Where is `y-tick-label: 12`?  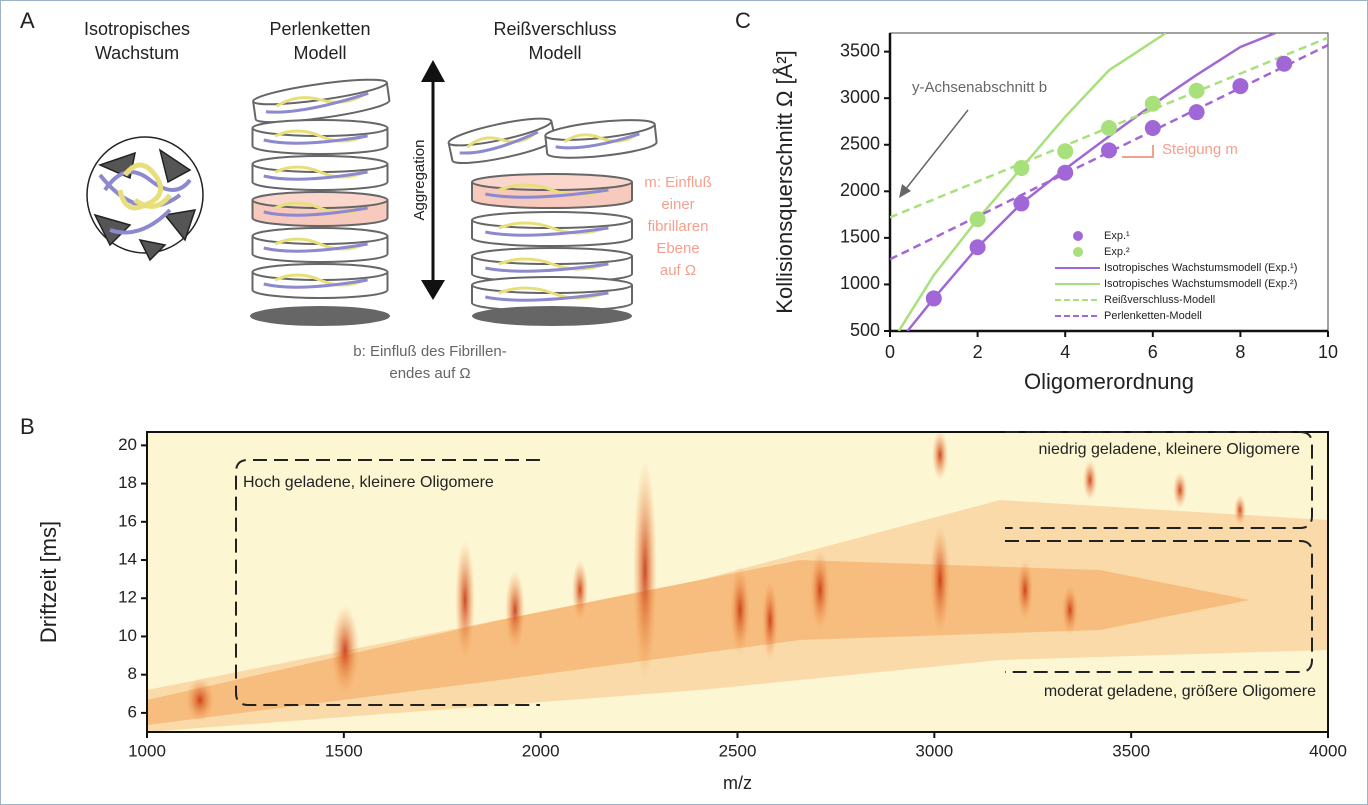 y-tick-label: 12 is located at coordinates (127, 597).